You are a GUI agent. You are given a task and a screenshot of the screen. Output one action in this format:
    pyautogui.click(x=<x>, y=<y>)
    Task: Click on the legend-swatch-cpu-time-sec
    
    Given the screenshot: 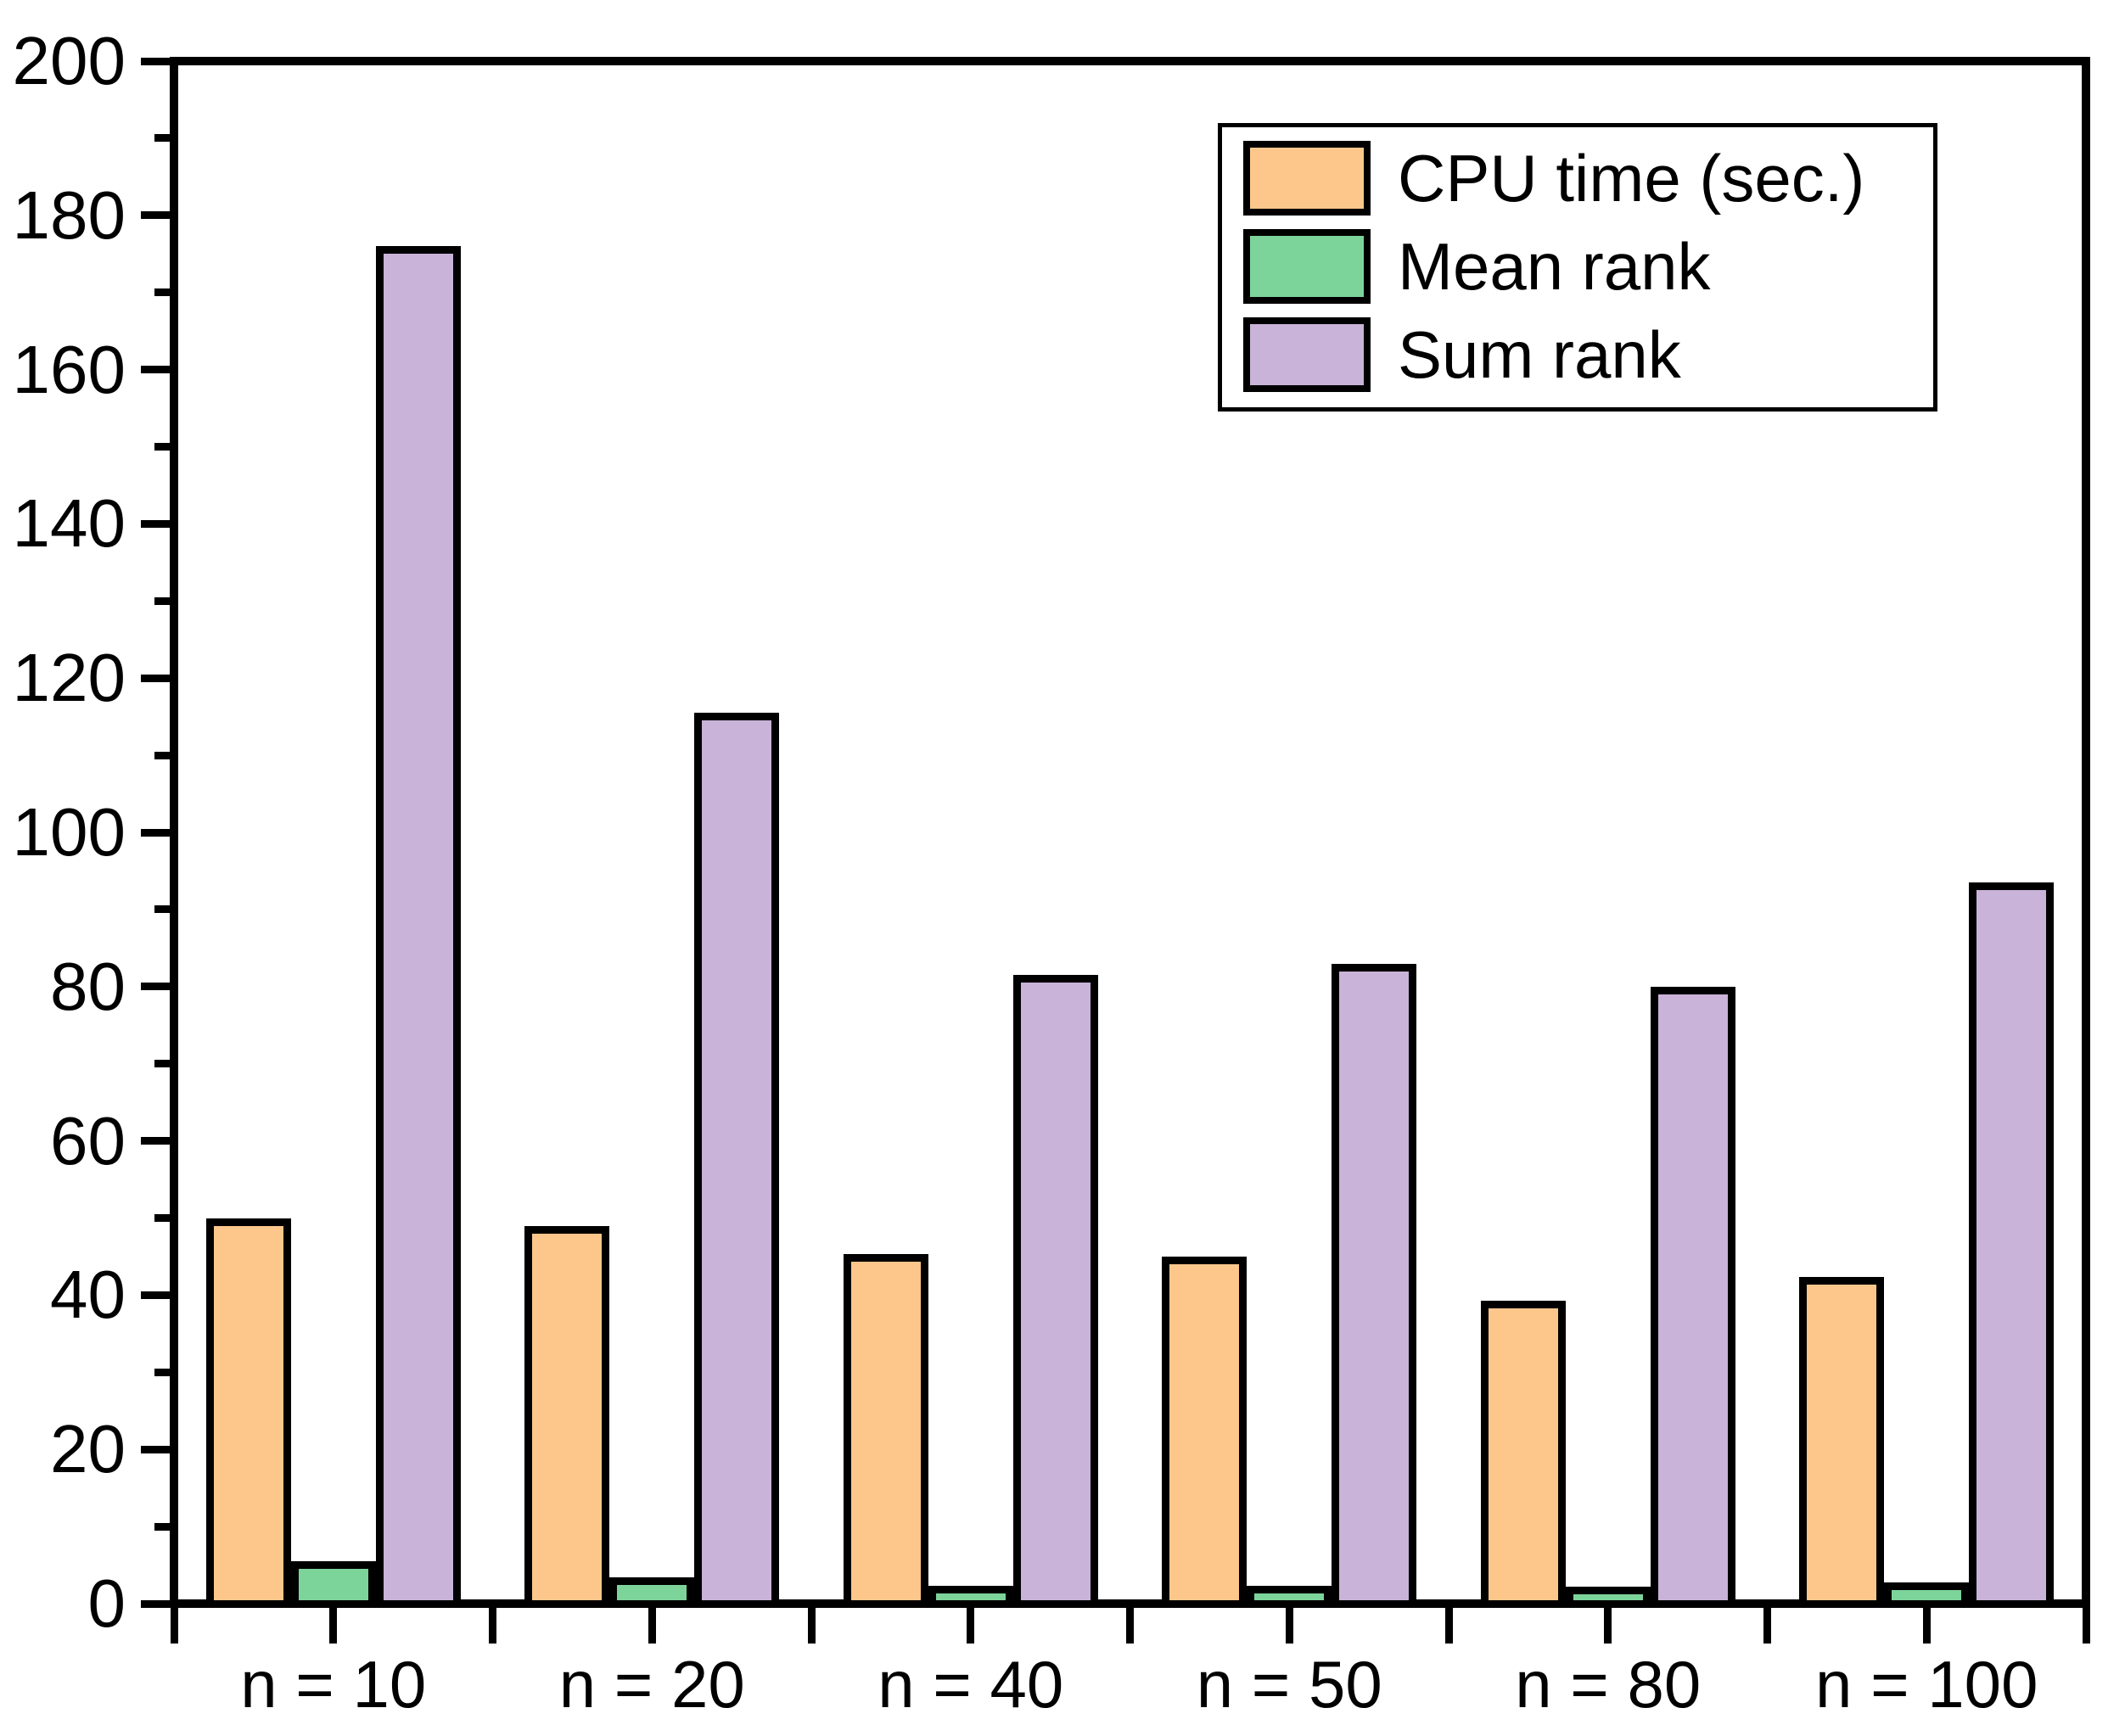 What is the action you would take?
    pyautogui.click(x=1307, y=178)
    